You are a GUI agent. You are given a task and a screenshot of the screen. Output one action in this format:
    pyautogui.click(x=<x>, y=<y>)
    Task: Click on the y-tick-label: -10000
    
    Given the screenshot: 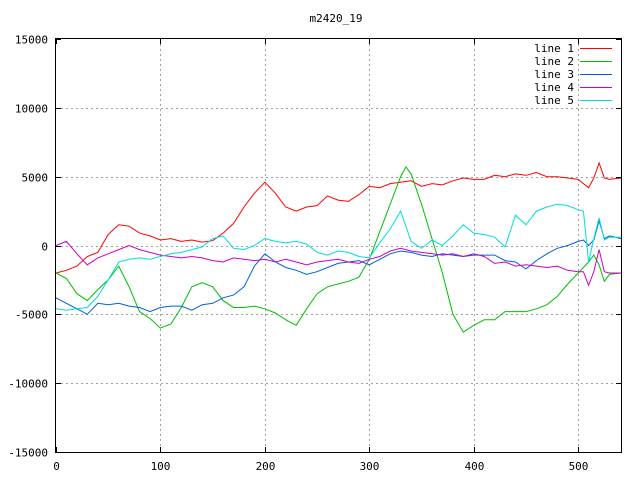 What is the action you would take?
    pyautogui.click(x=28, y=384)
    